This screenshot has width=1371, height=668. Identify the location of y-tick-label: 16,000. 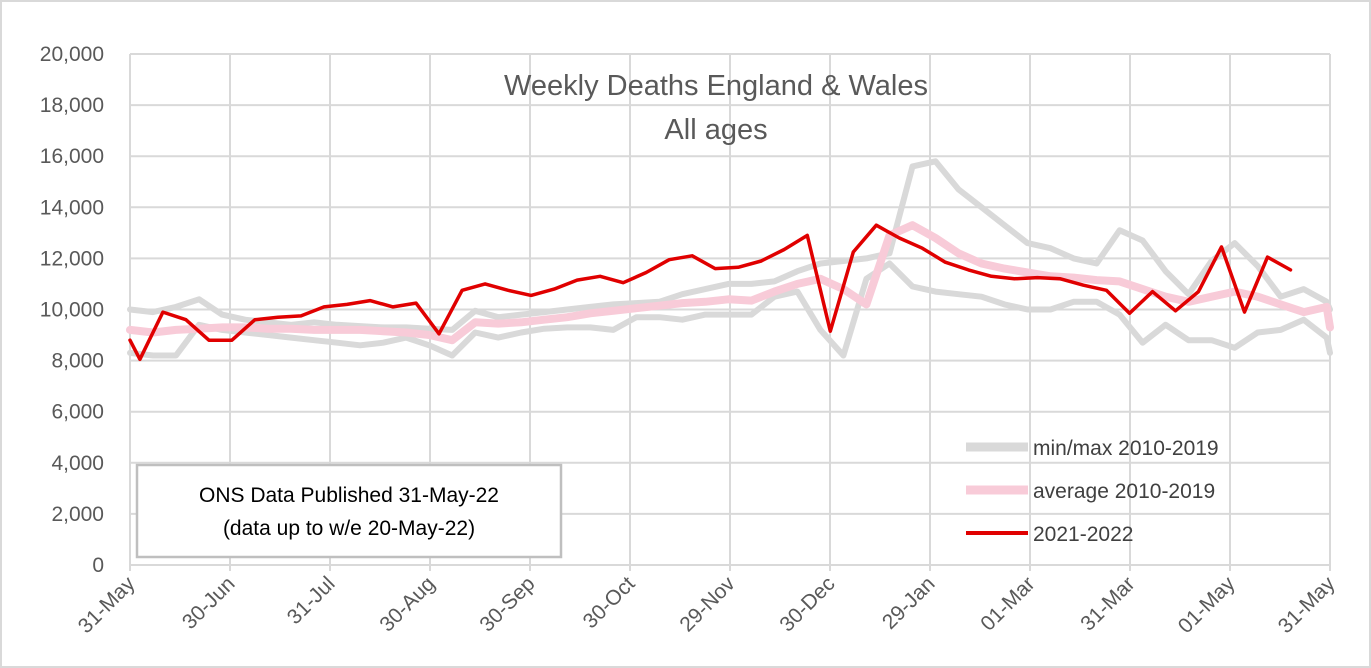
(72, 156).